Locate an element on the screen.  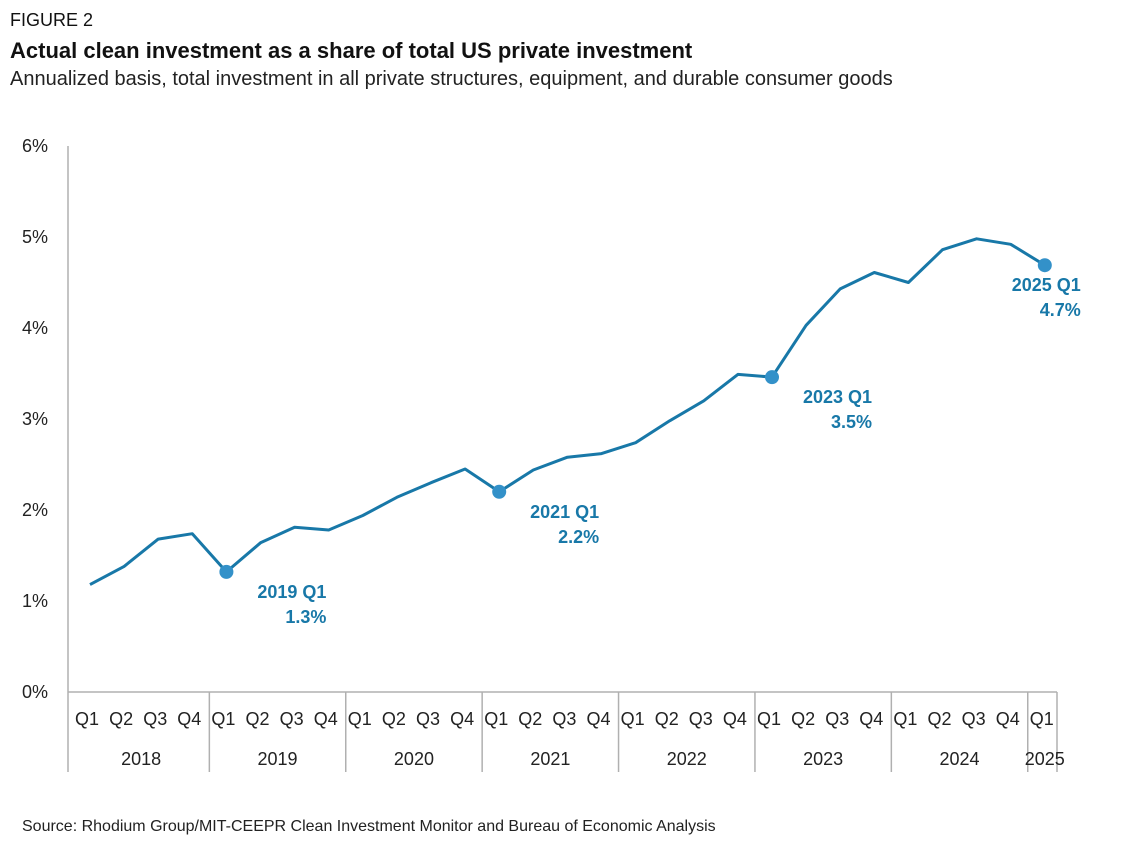
year-label: 2023 is located at coordinates (823, 759).